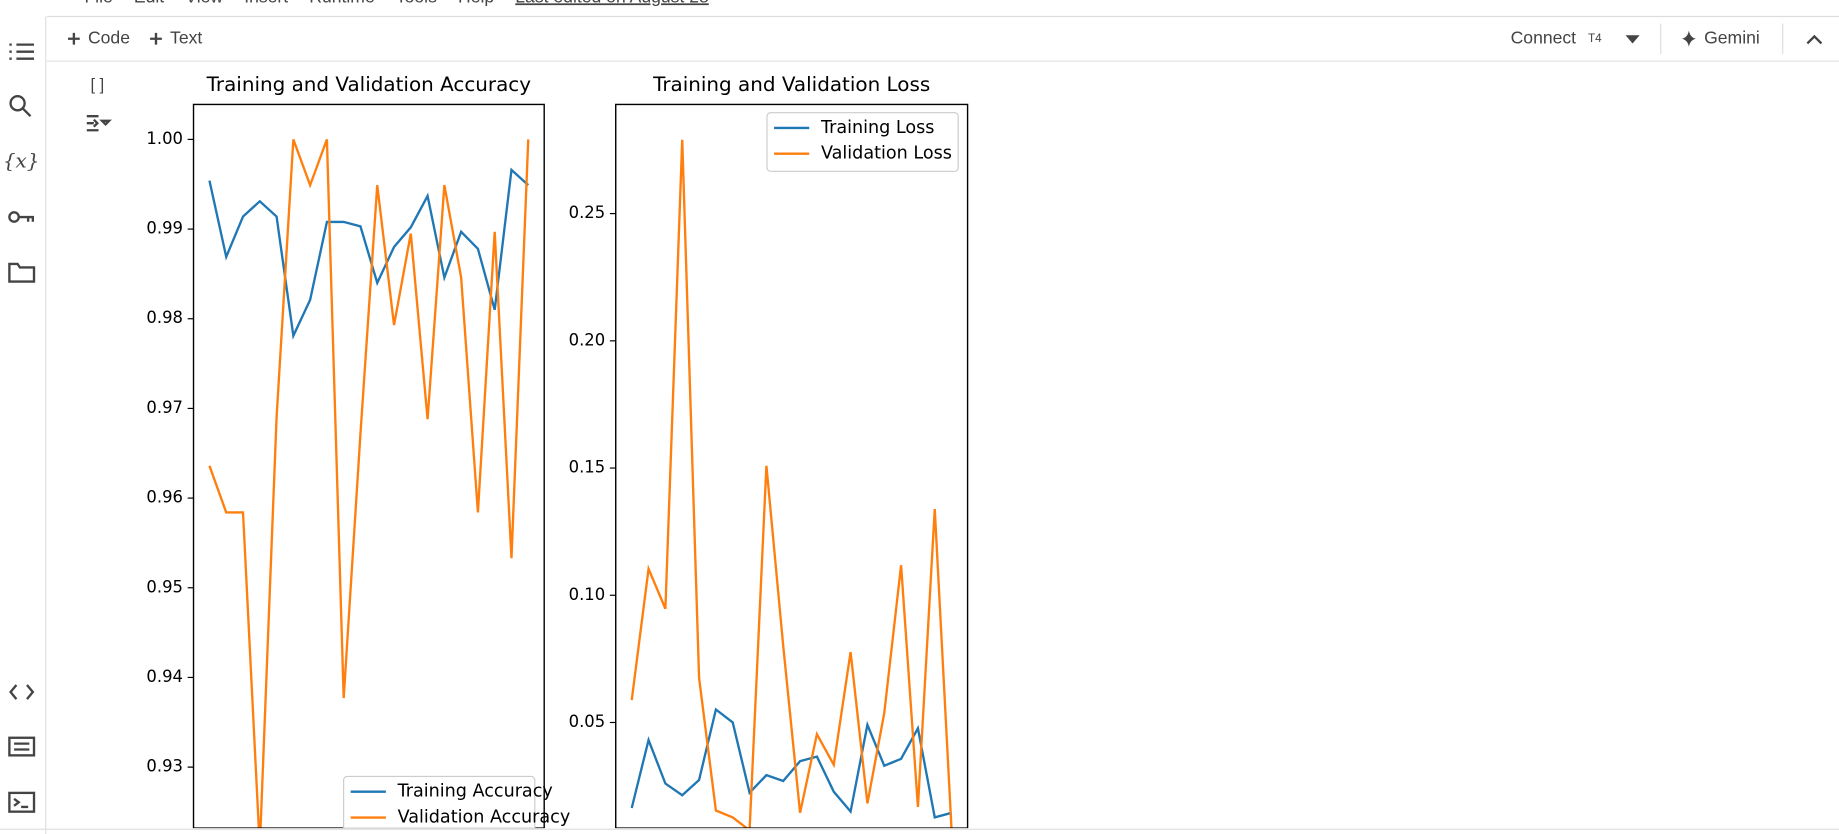 The height and width of the screenshot is (834, 1839). What do you see at coordinates (186, 37) in the screenshot?
I see `button-label: Text` at bounding box center [186, 37].